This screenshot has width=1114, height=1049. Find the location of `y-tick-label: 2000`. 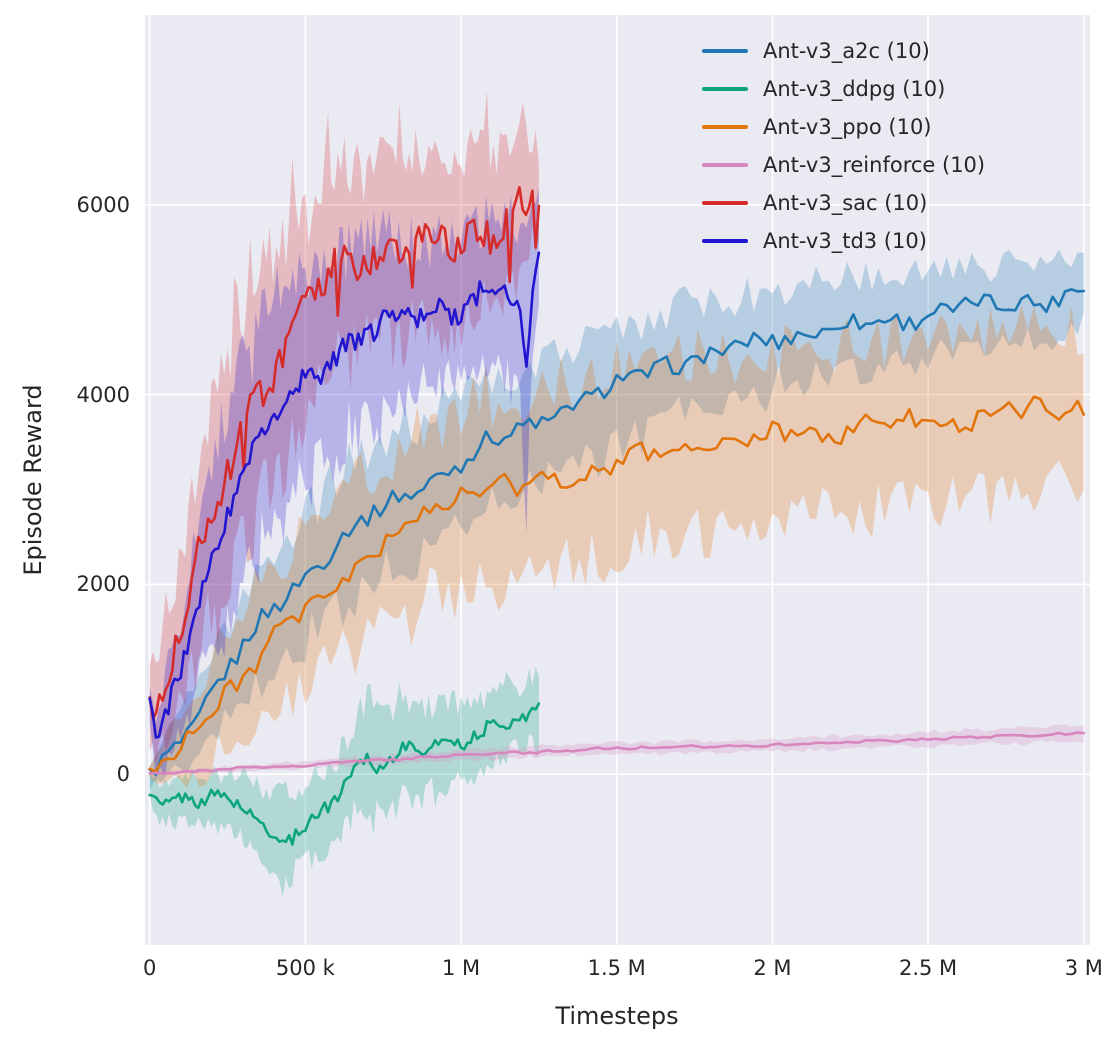

y-tick-label: 2000 is located at coordinates (103, 584).